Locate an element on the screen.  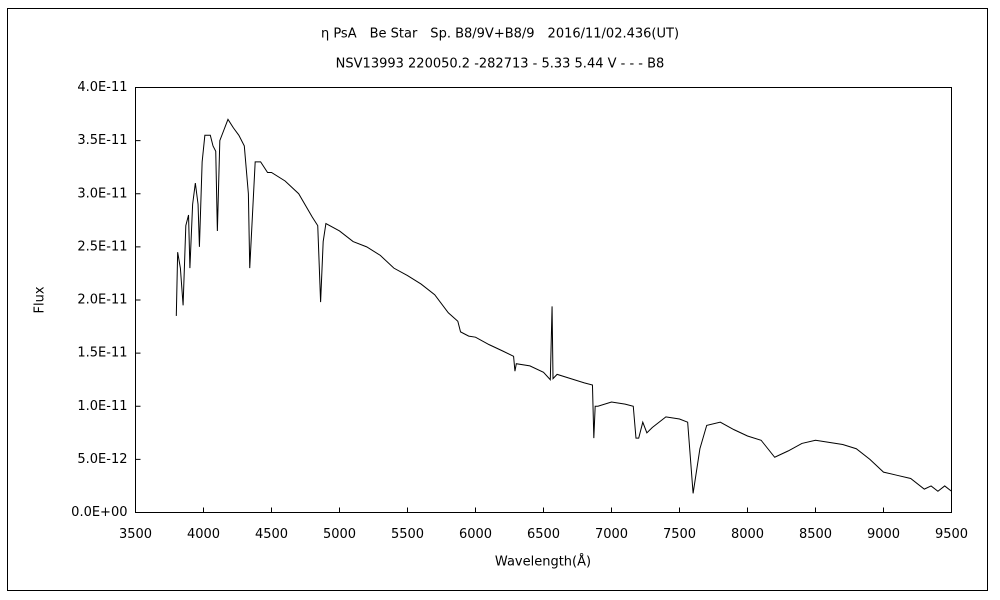
x-tick-label: 7500 is located at coordinates (679, 534).